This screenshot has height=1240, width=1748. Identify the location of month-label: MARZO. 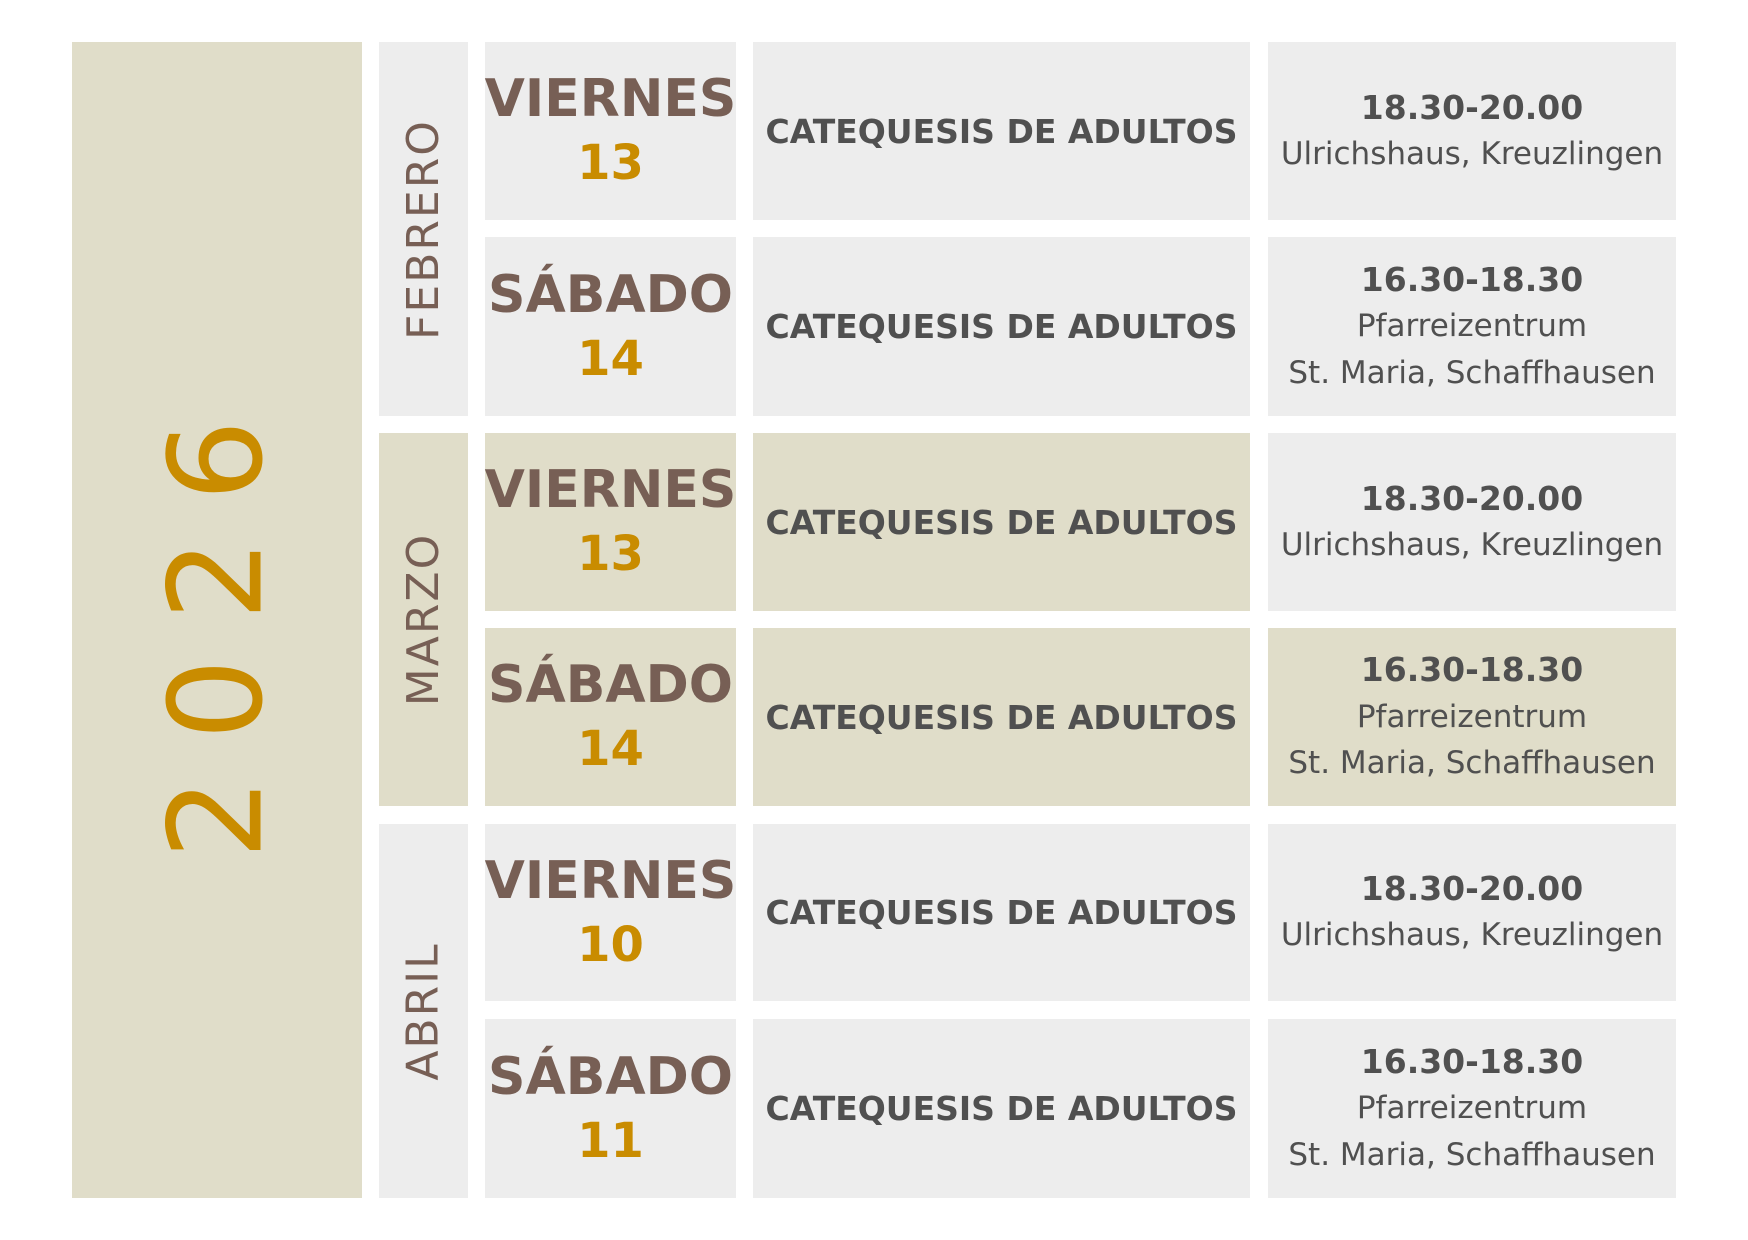
(424, 619).